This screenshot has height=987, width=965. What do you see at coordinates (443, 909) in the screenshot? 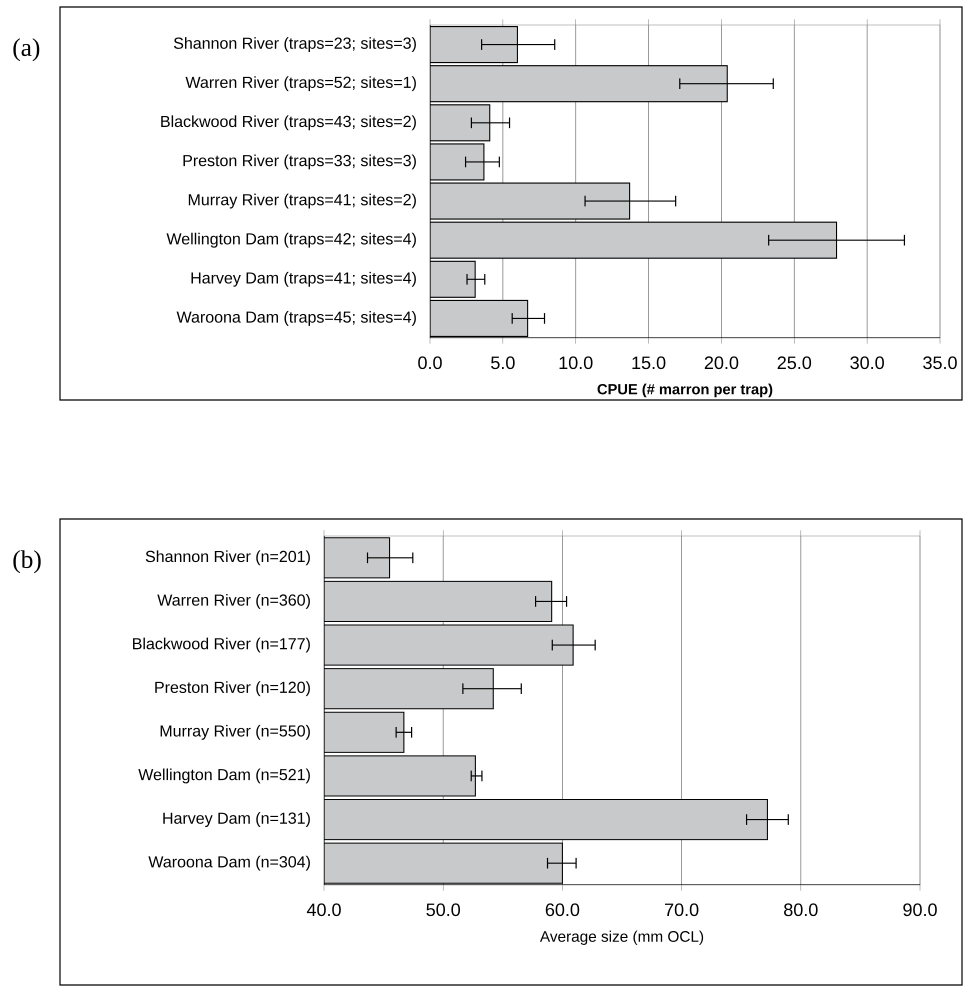
I see `x-tick-label: 50.0` at bounding box center [443, 909].